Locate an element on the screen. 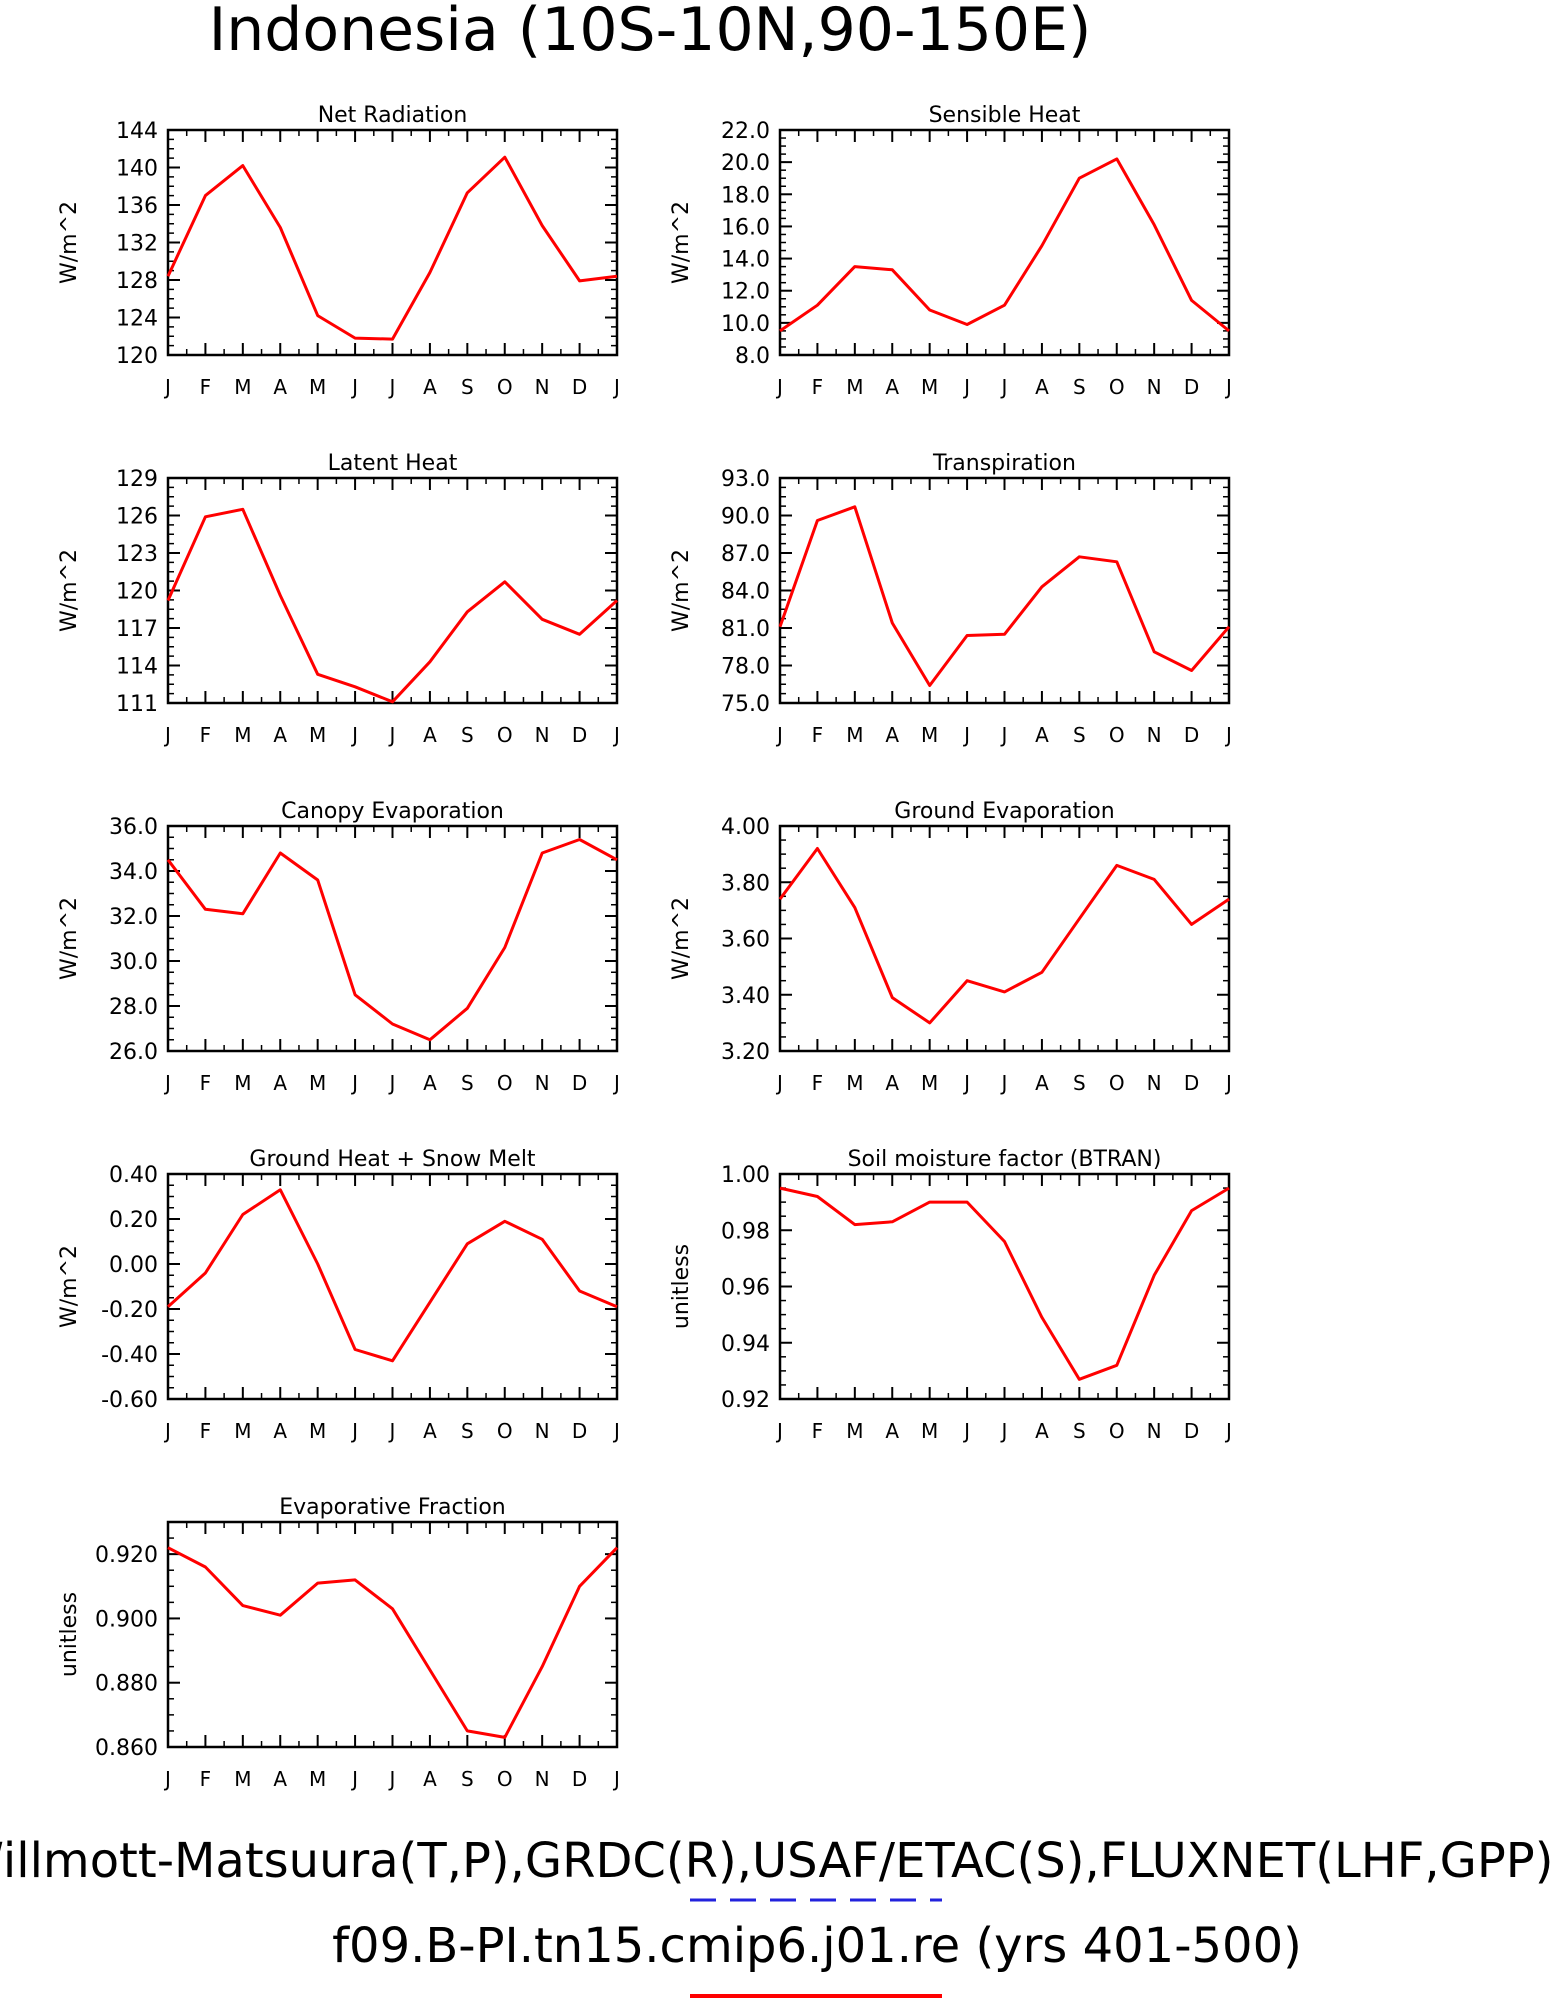 This screenshot has height=2001, width=1554. y-tick-label: 132 is located at coordinates (137, 244).